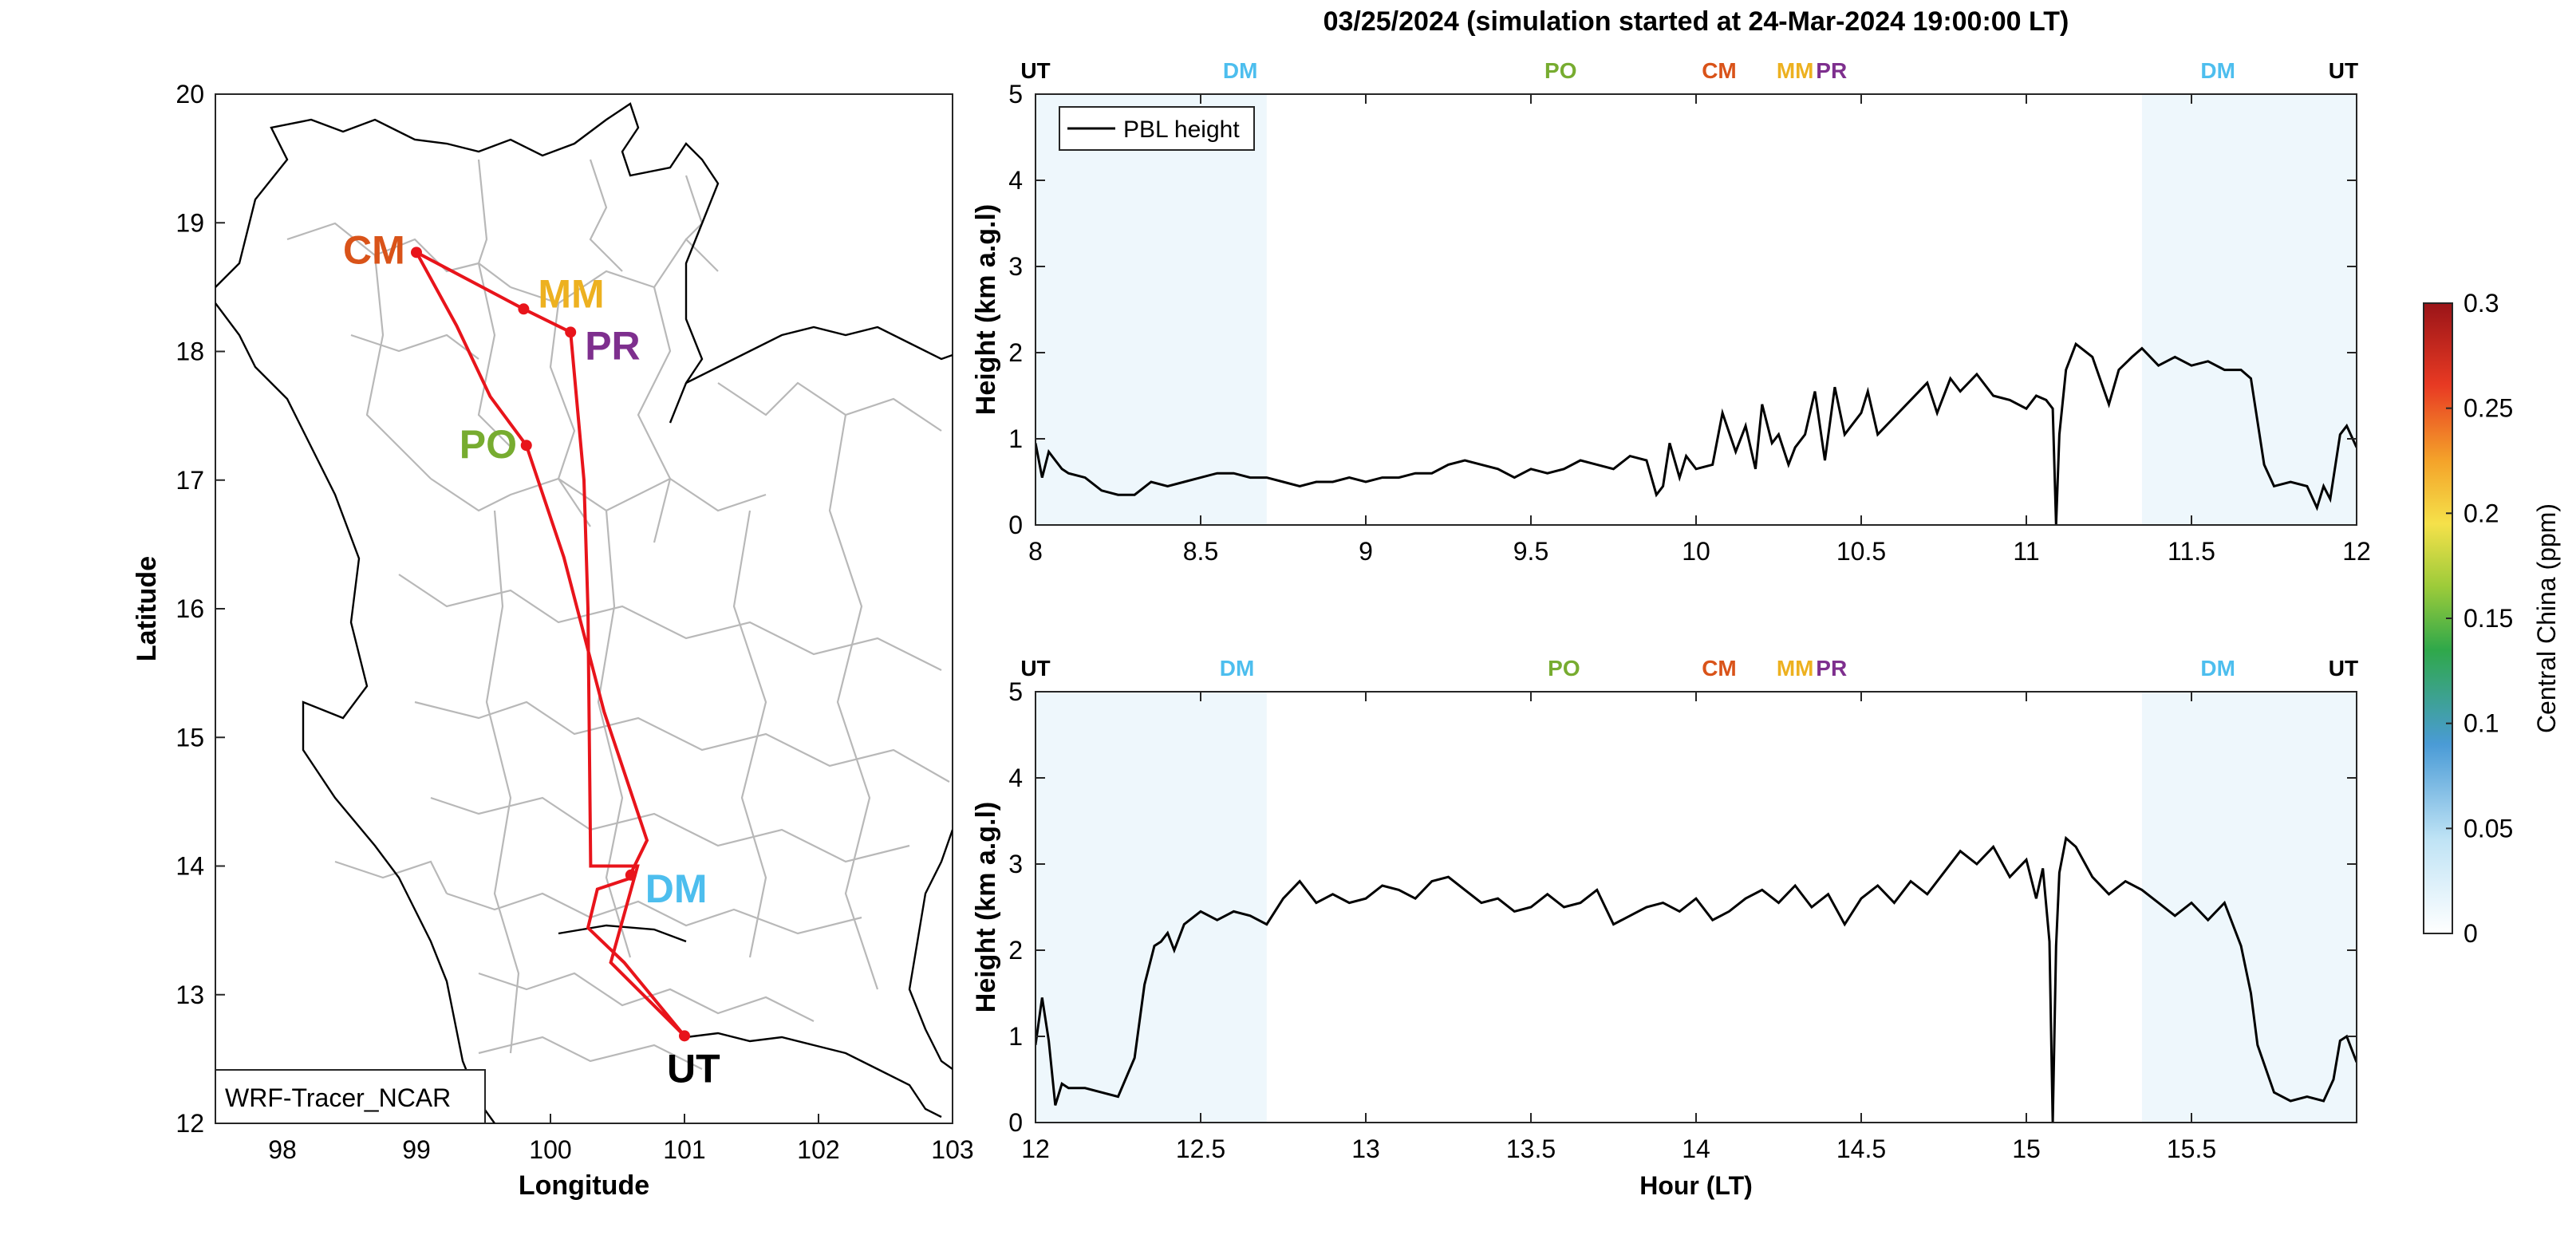 The image size is (2576, 1247). Describe the element at coordinates (684, 1036) in the screenshot. I see `station-marker-ut` at that location.